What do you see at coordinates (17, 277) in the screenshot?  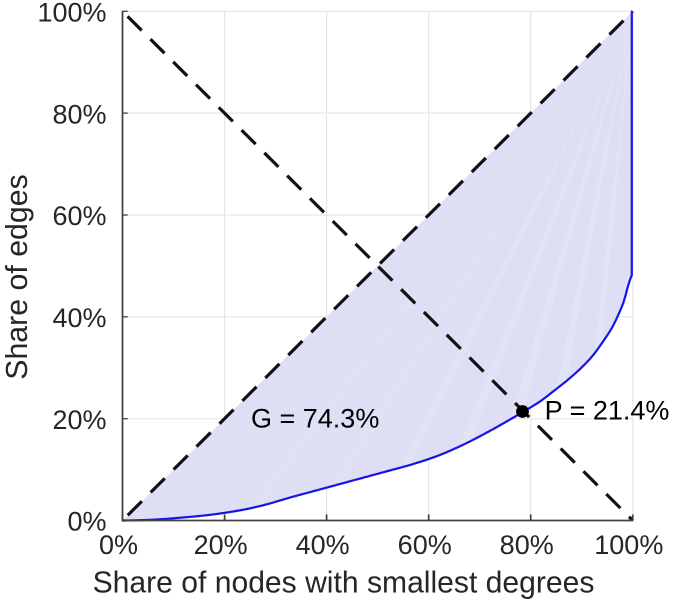 I see `svg-text: Share of edges` at bounding box center [17, 277].